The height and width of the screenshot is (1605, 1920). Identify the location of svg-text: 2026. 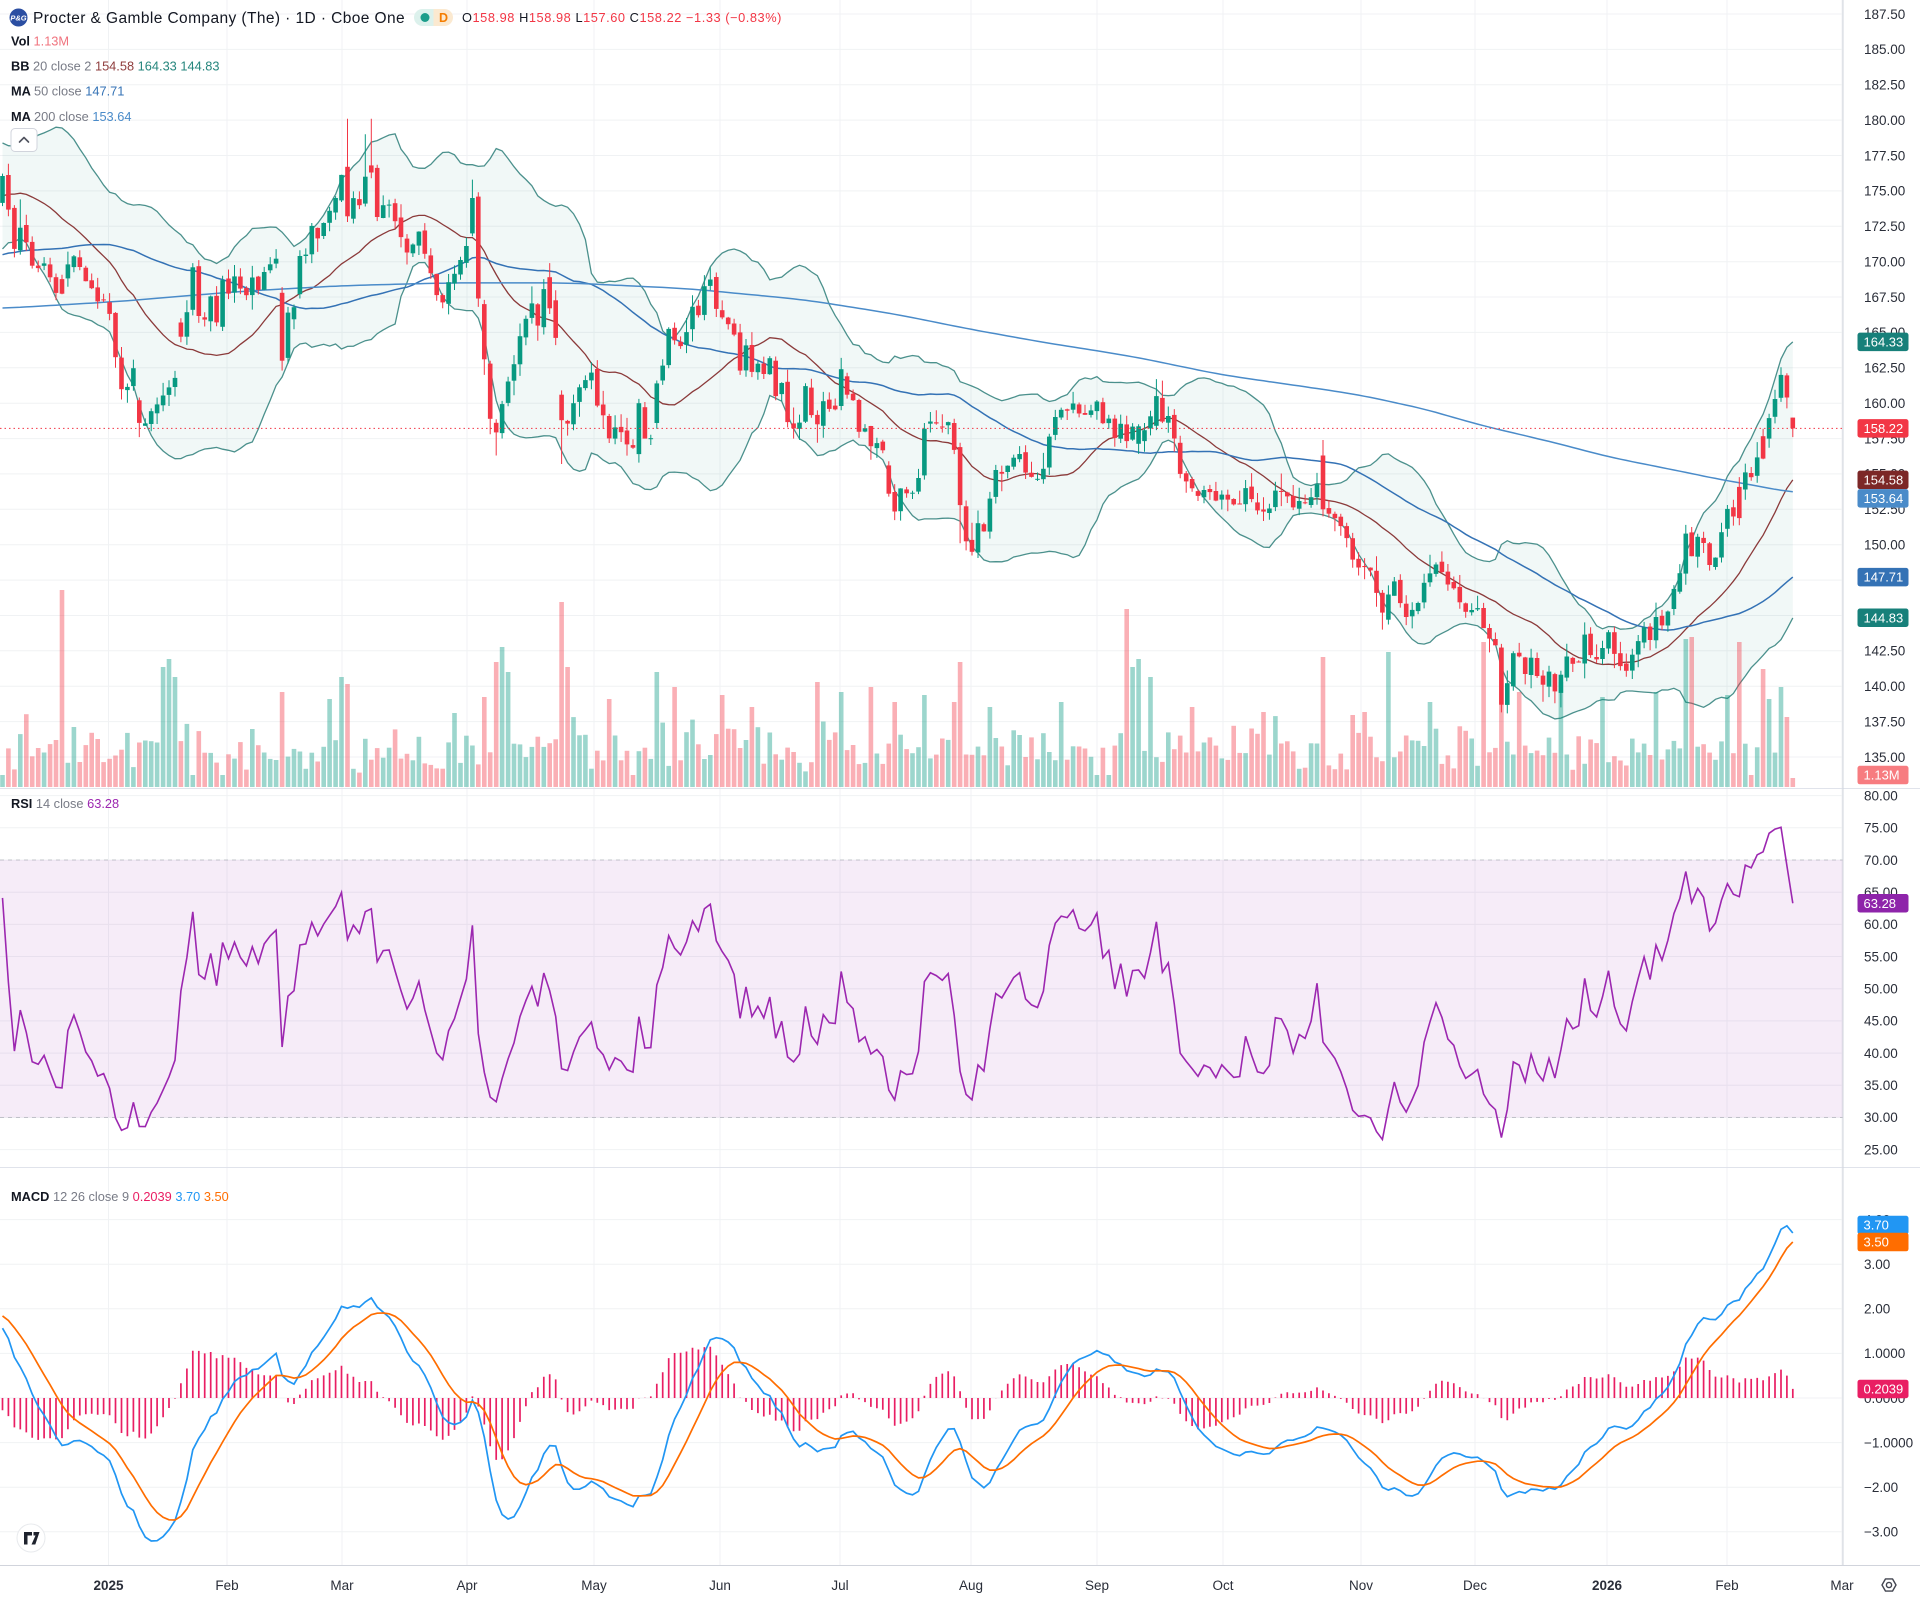
(1607, 1585).